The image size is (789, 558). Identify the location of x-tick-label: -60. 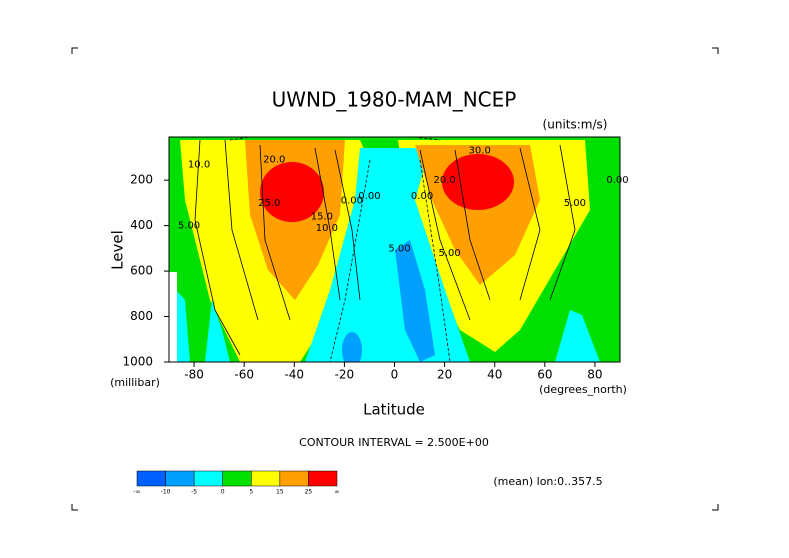
(244, 375).